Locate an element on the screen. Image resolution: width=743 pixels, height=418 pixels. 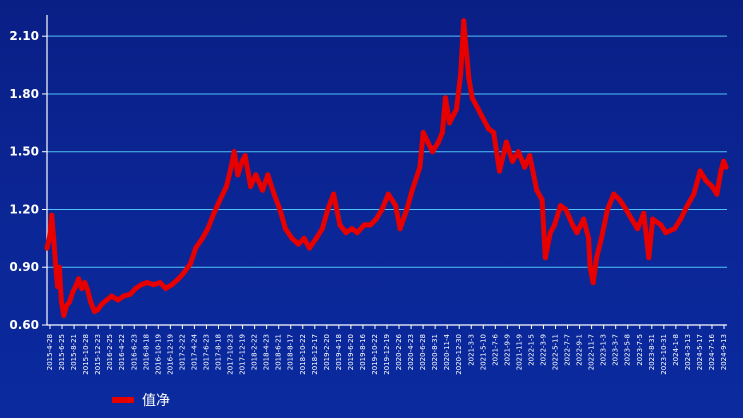
y-tick-label: 1.80 is located at coordinates (24, 94).